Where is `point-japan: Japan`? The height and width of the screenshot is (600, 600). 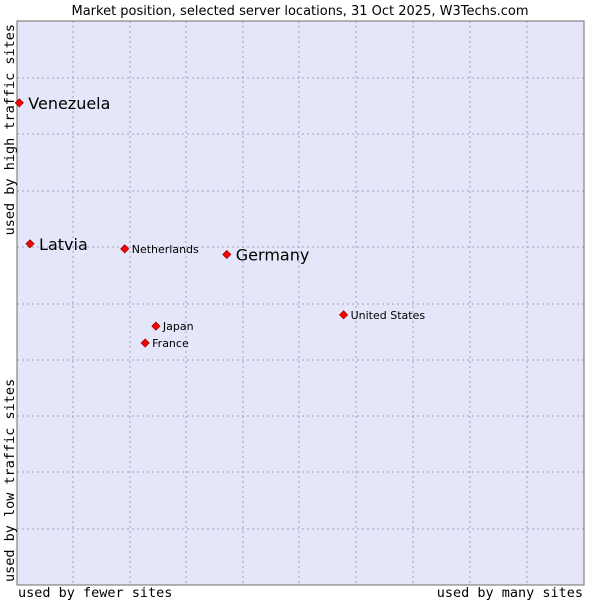 point-japan: Japan is located at coordinates (172, 326).